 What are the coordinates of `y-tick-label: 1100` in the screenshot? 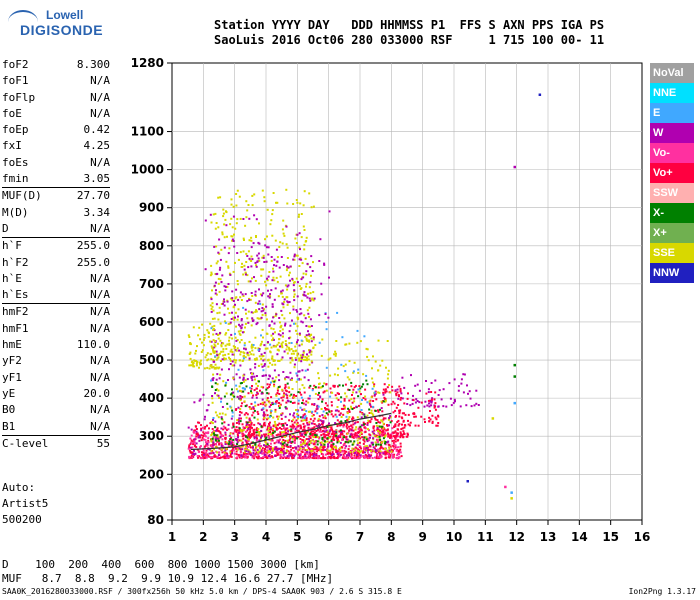 It's located at (147, 132).